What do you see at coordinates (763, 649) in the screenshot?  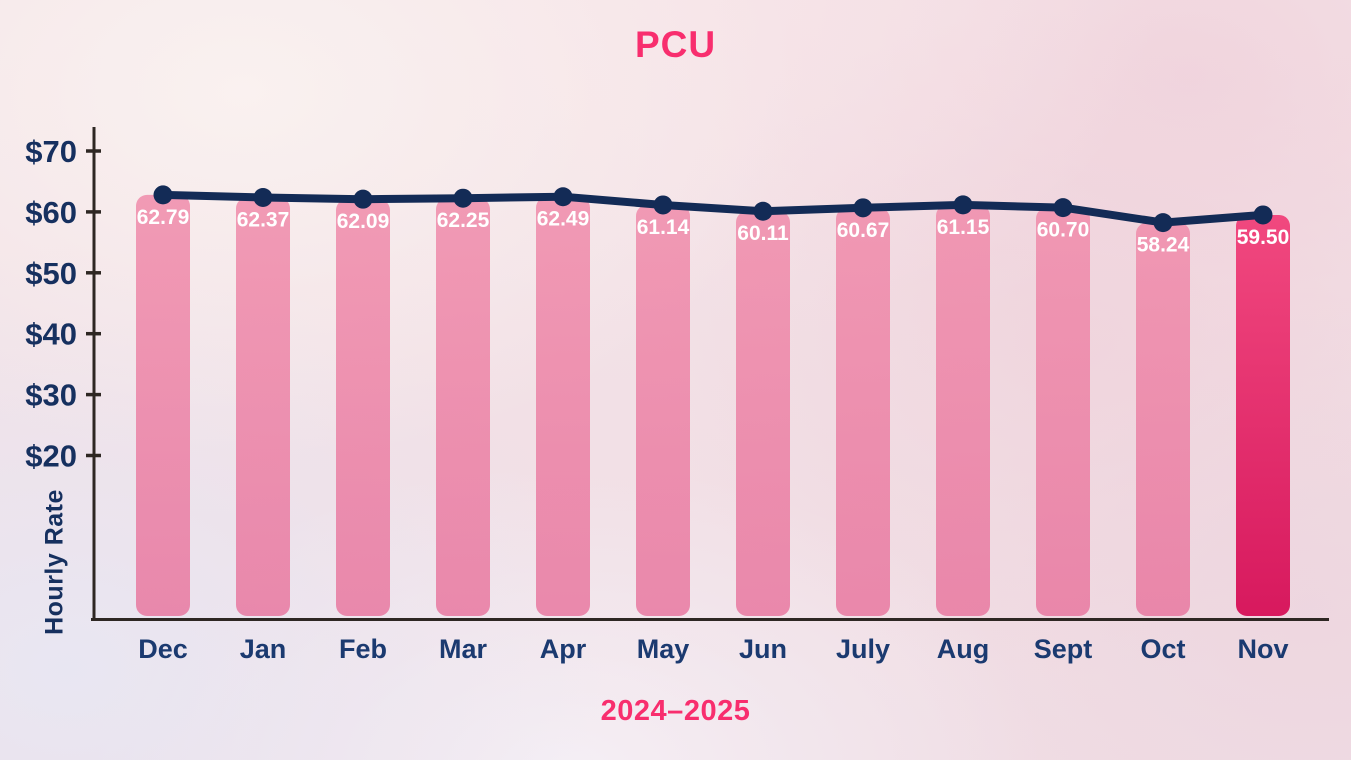 I see `x-category-label: Jun` at bounding box center [763, 649].